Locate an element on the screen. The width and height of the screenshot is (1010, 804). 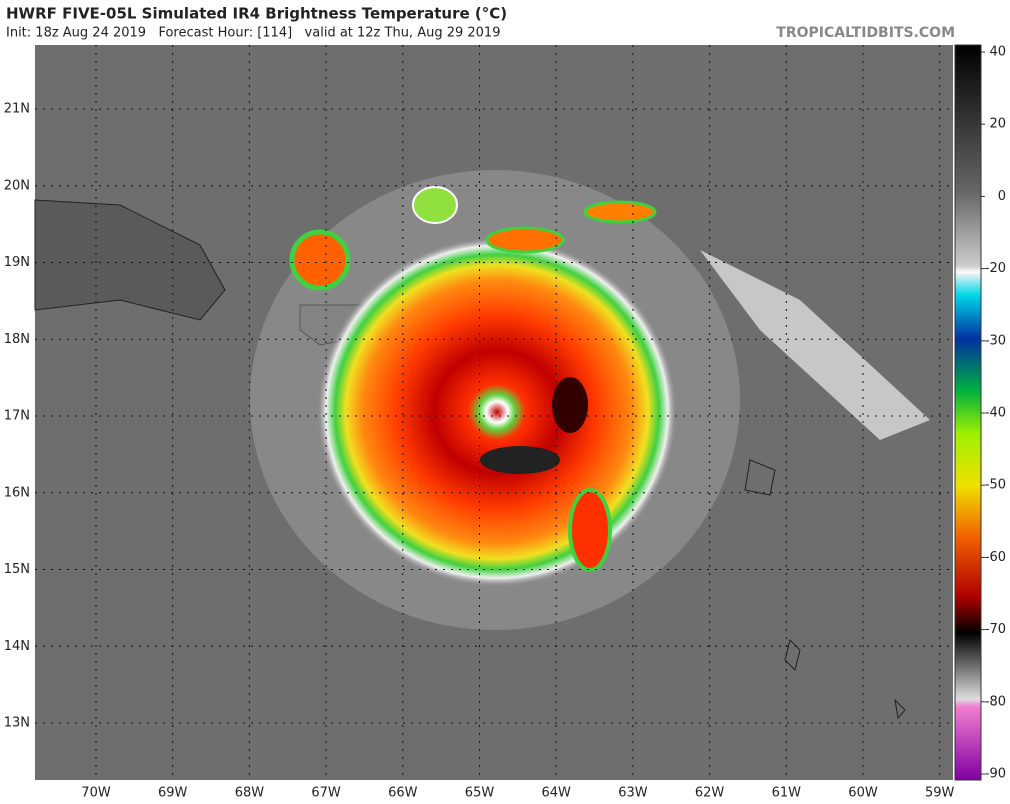
lon-label: 69W is located at coordinates (173, 793).